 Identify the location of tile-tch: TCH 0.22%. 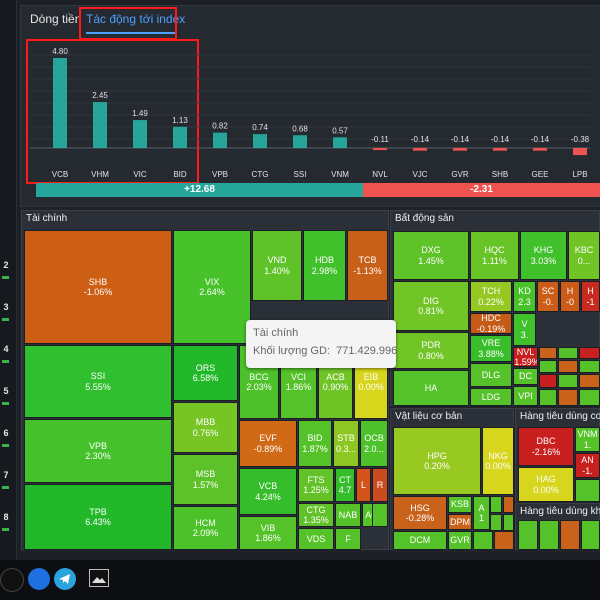
(491, 296).